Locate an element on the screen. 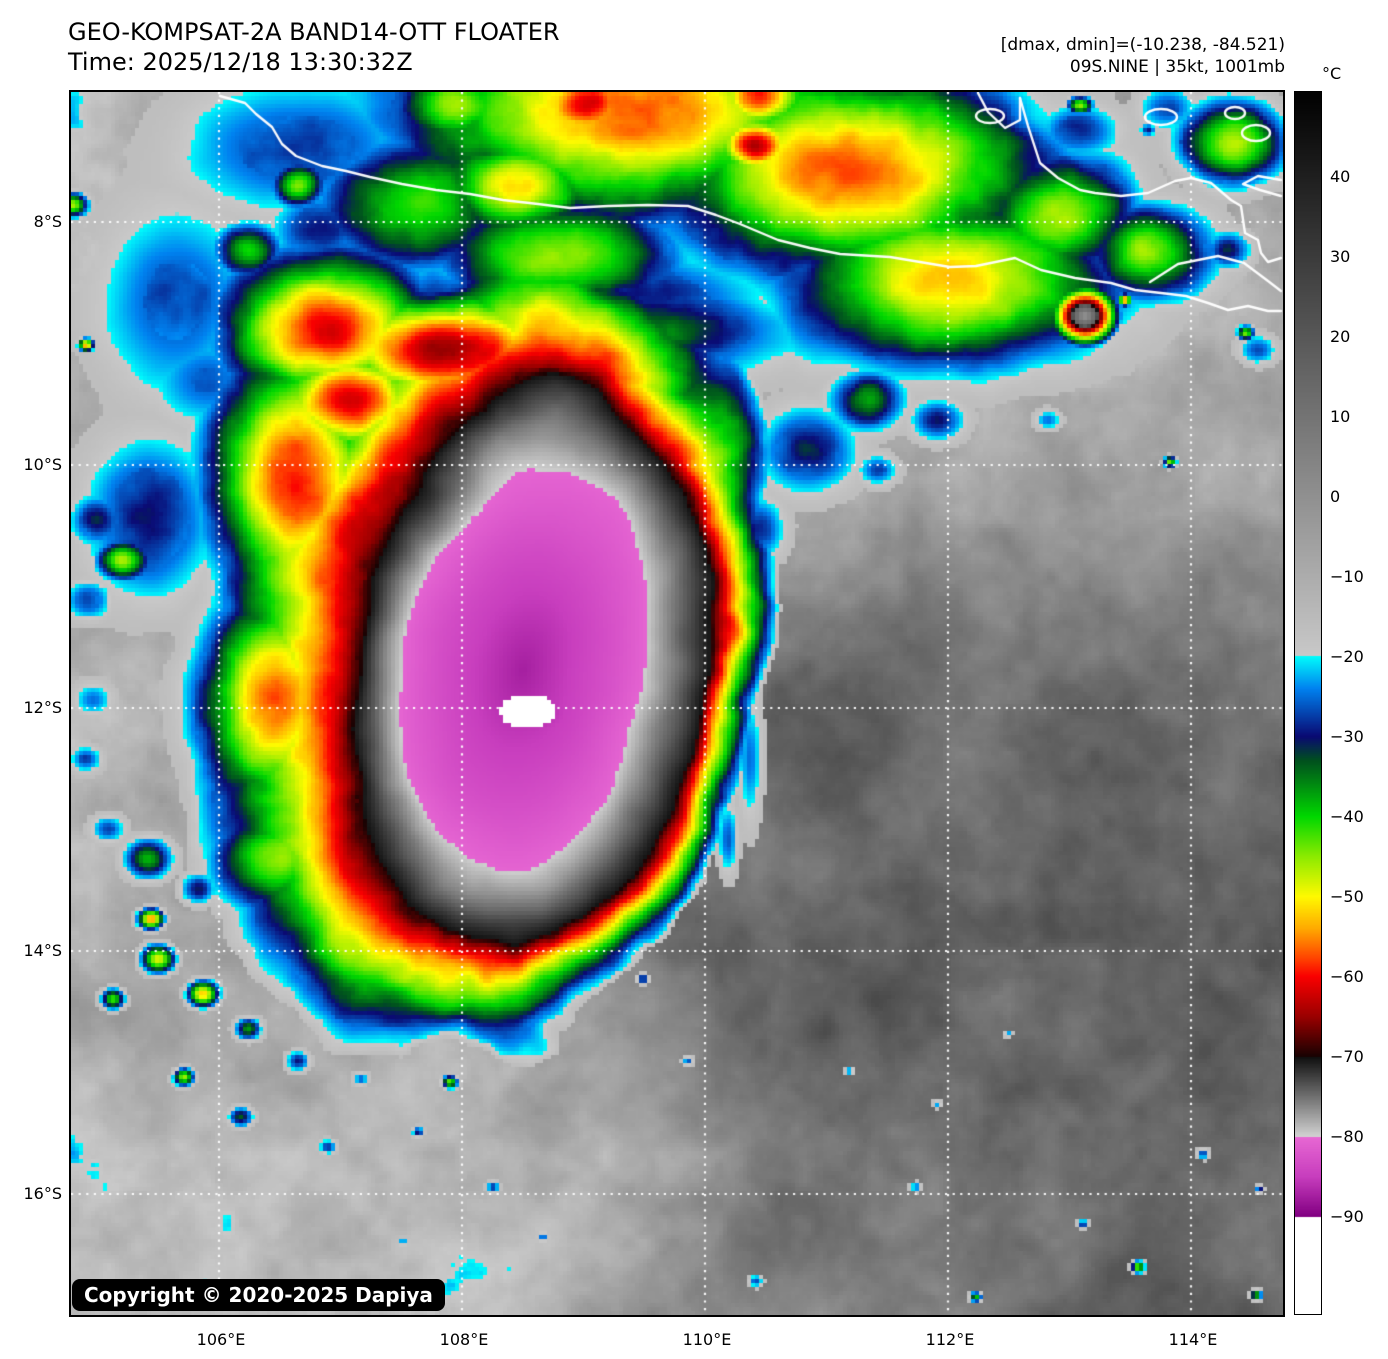  lat-tick-label: 8°S is located at coordinates (47, 221).